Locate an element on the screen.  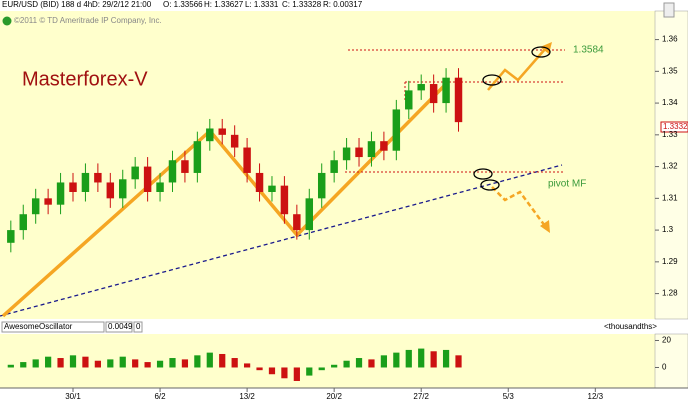
x-tick-label: 20/2 is located at coordinates (334, 396).